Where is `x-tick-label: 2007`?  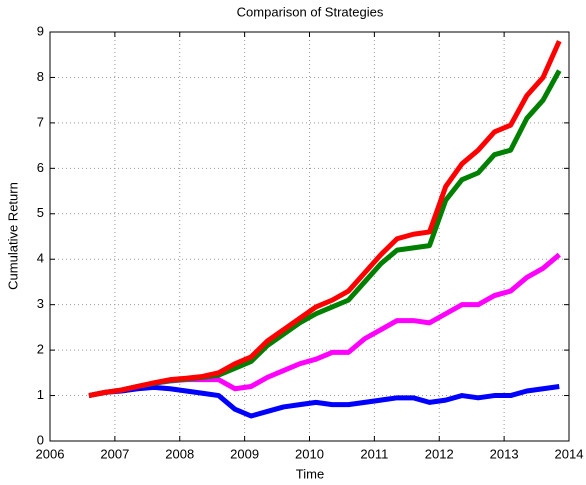 x-tick-label: 2007 is located at coordinates (114, 453).